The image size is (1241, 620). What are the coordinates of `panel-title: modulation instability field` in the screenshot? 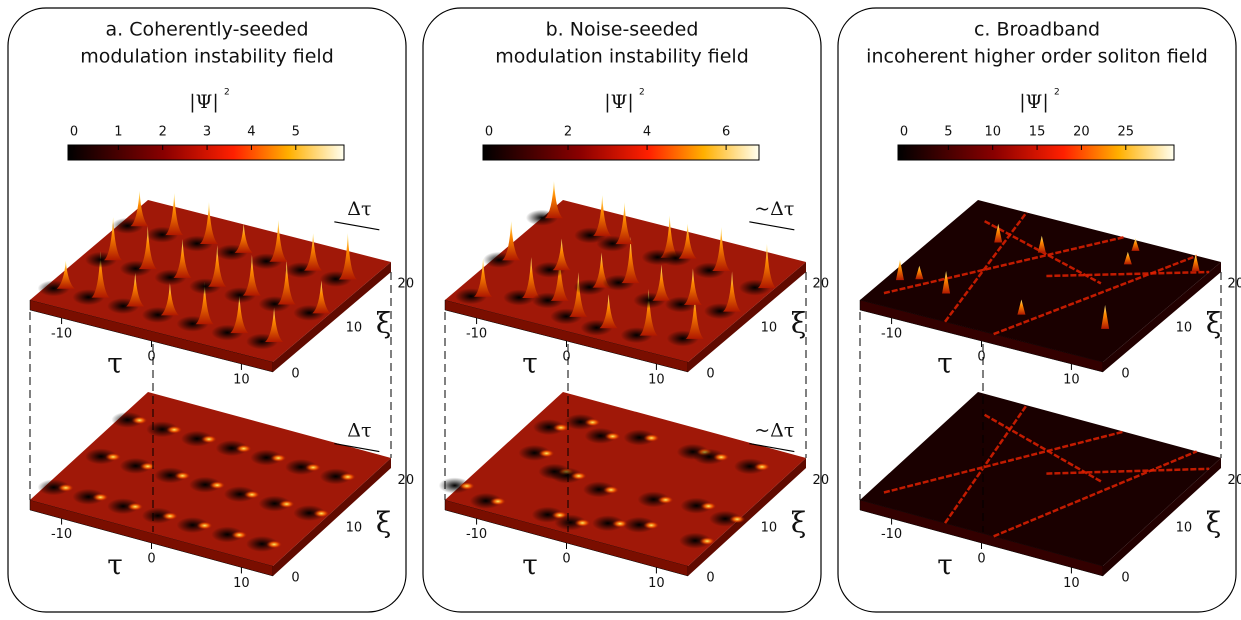 It's located at (207, 57).